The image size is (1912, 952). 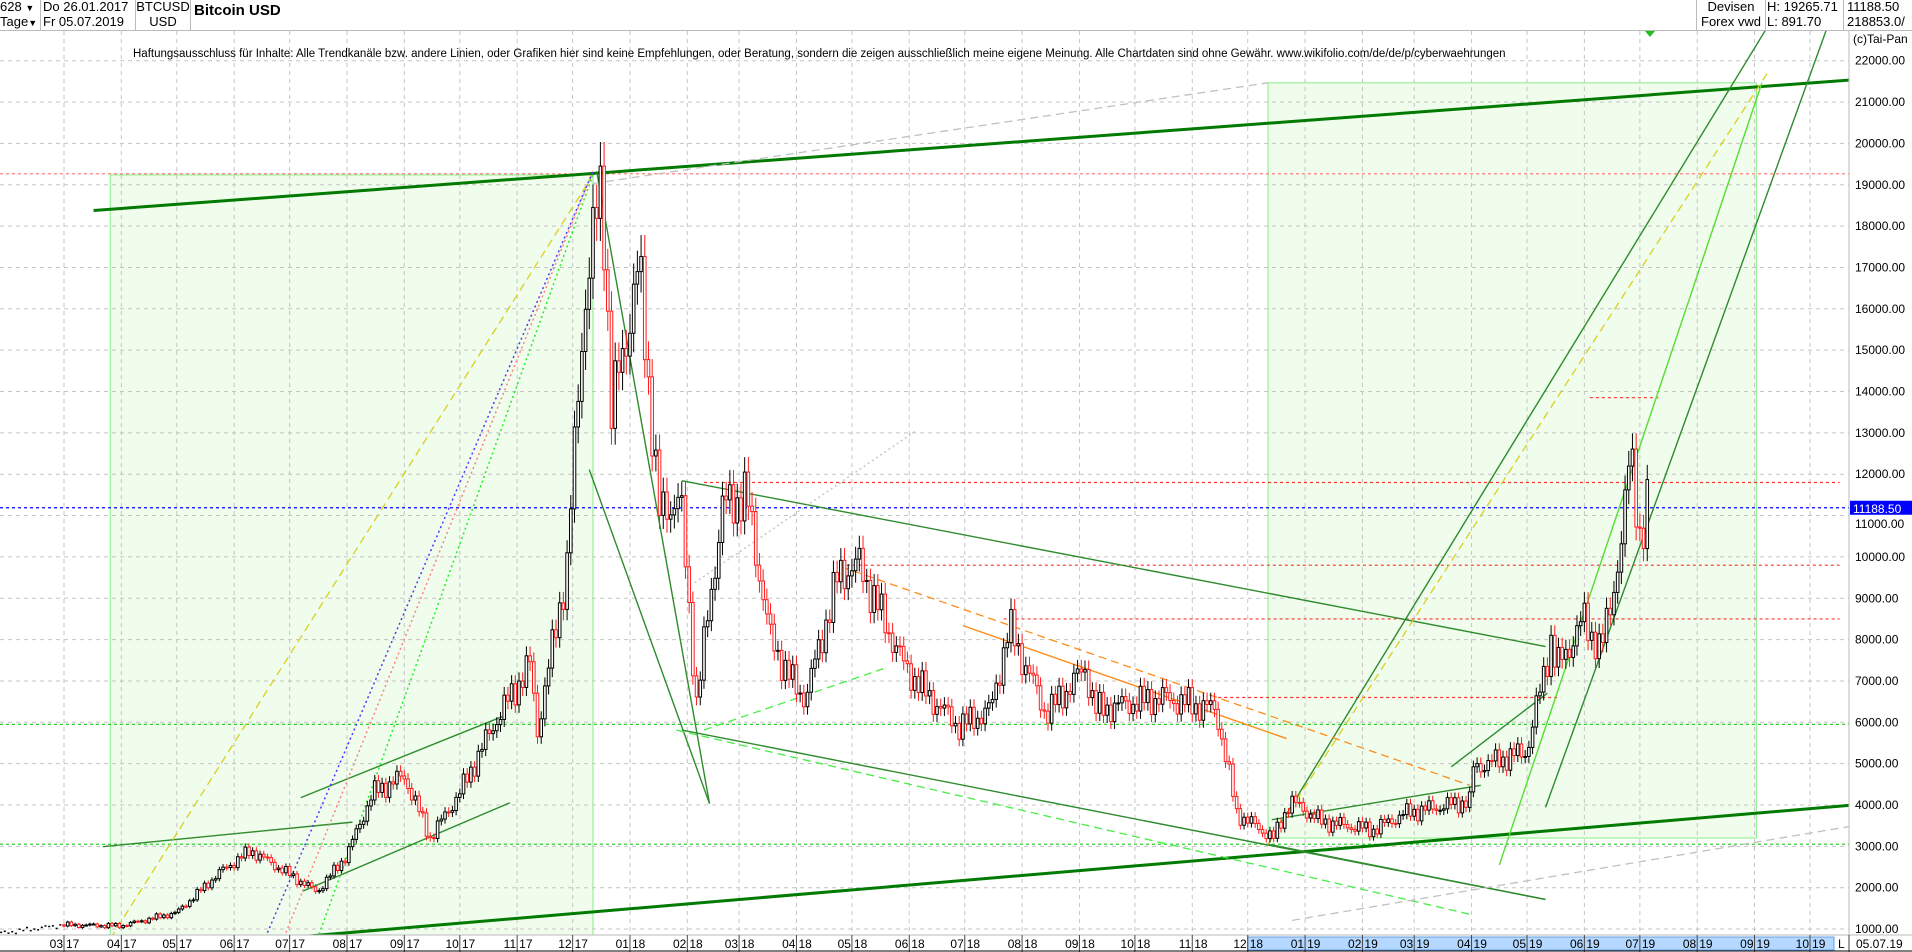 What do you see at coordinates (1880, 557) in the screenshot?
I see `y-tick-label: 10000.00` at bounding box center [1880, 557].